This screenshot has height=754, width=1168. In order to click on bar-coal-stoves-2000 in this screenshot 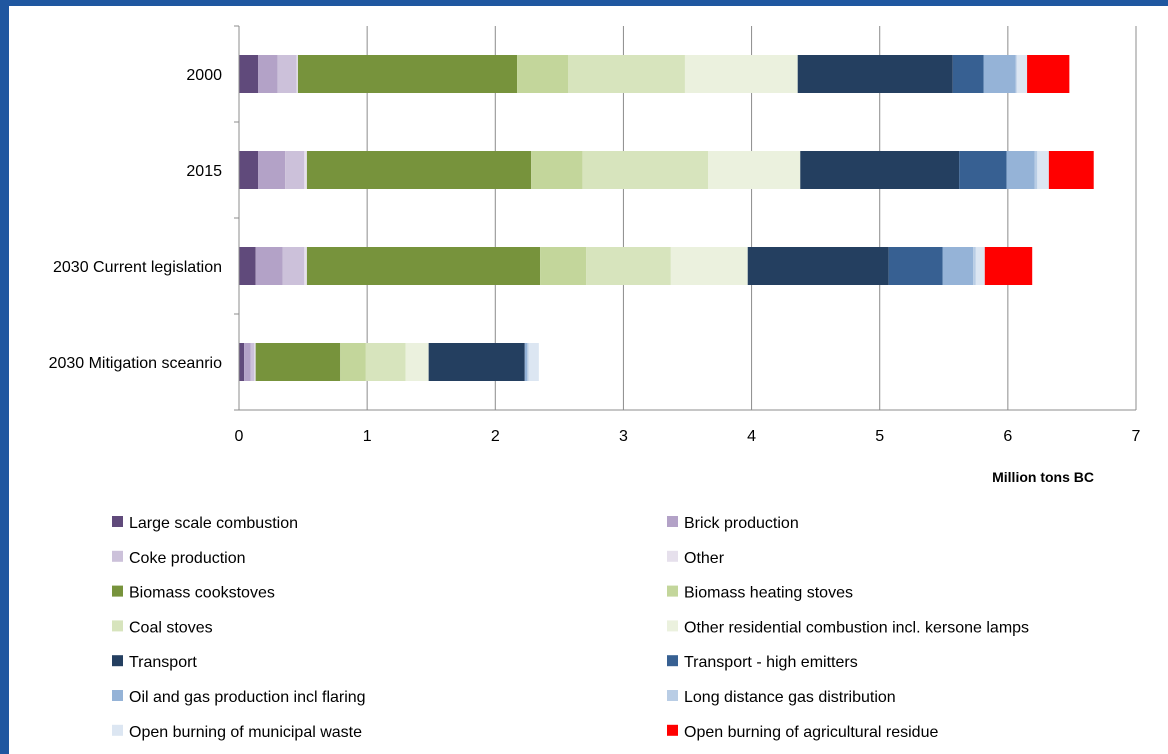, I will do `click(626, 74)`.